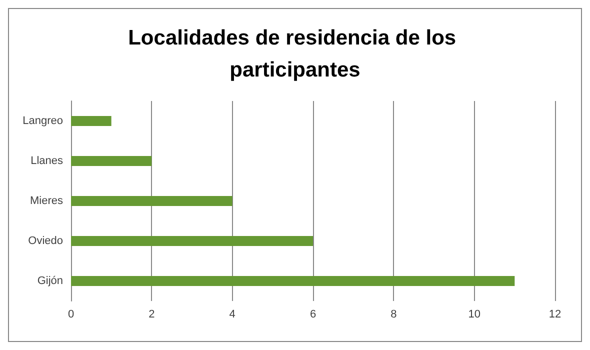  What do you see at coordinates (393, 314) in the screenshot?
I see `x-tick-label: 8` at bounding box center [393, 314].